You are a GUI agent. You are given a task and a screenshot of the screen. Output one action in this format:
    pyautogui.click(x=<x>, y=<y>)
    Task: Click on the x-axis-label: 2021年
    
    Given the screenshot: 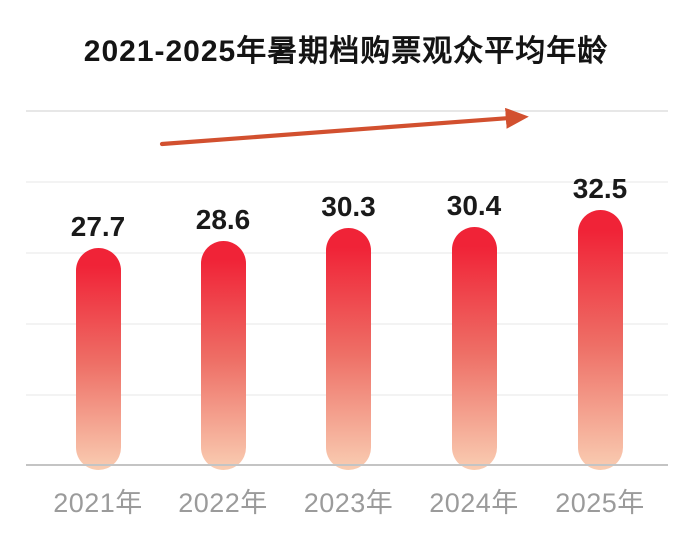 What is the action you would take?
    pyautogui.click(x=98, y=503)
    